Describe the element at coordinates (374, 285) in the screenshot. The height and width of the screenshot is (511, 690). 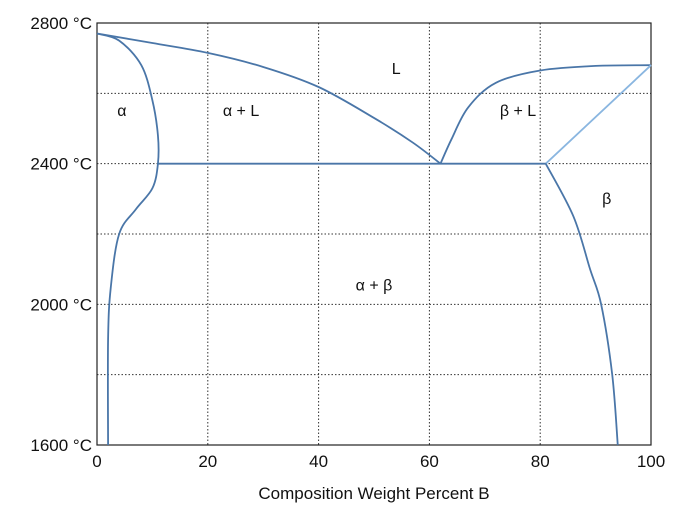
I see `region-label: α + β` at that location.